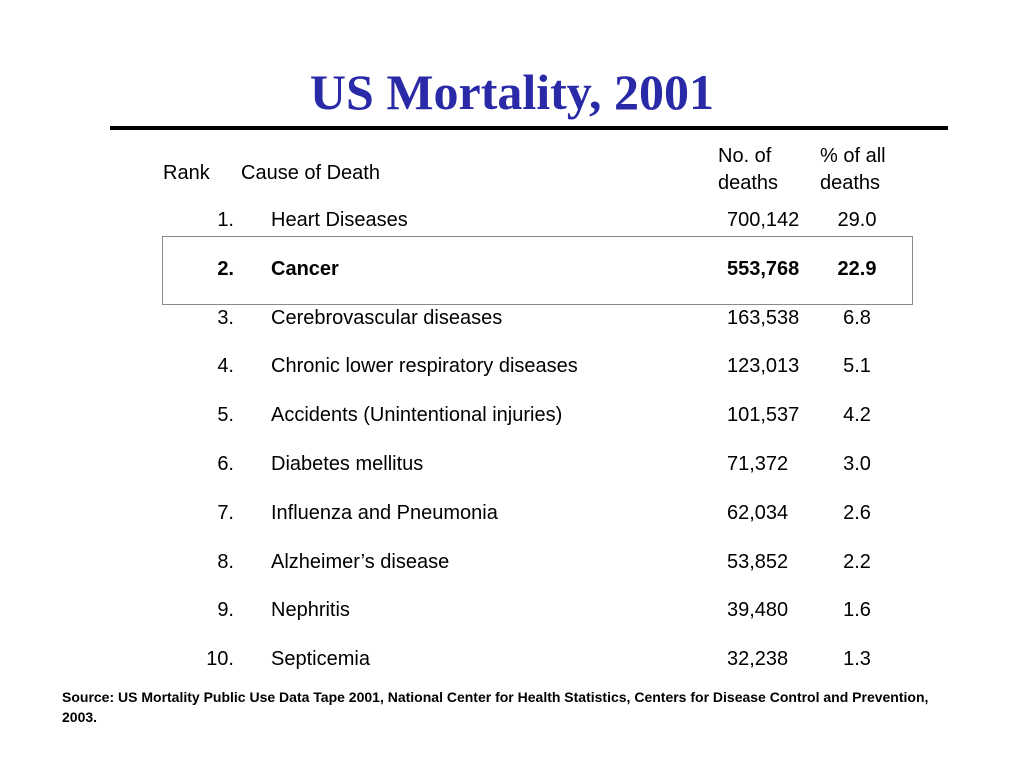 This screenshot has width=1024, height=768. I want to click on row-cause: Accidents (Unintentional injuries), so click(417, 415).